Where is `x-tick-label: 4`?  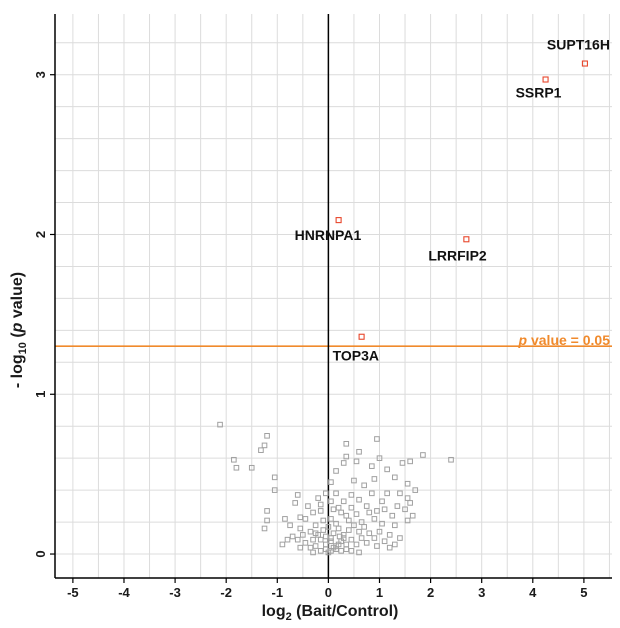 x-tick-label: 4 is located at coordinates (533, 592).